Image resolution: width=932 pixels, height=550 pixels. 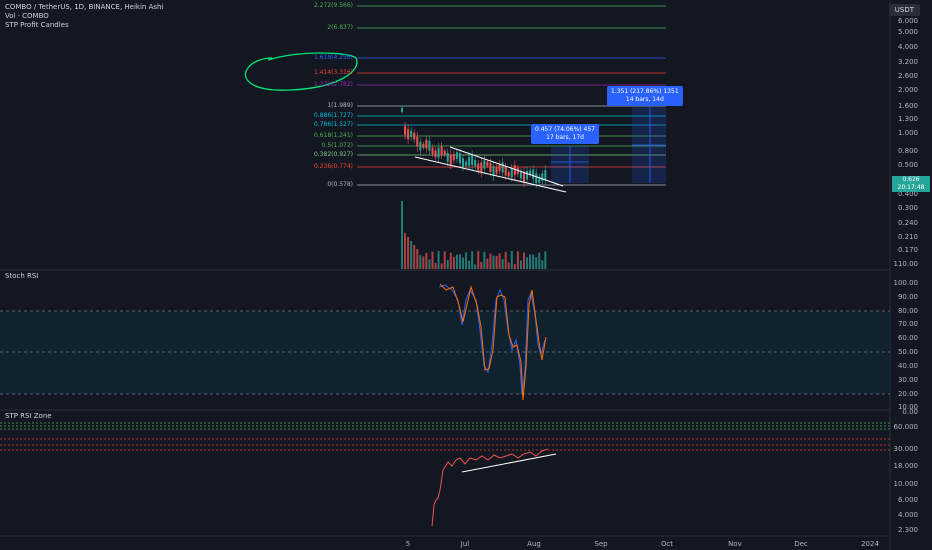 What do you see at coordinates (907, 338) in the screenshot?
I see `stoch-axis-label: 60.00` at bounding box center [907, 338].